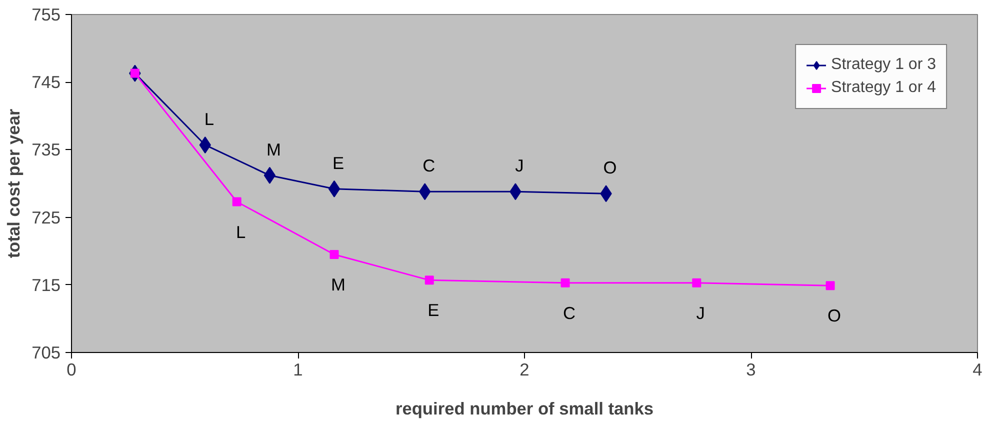  I want to click on y-tick-label: 745, so click(46, 82).